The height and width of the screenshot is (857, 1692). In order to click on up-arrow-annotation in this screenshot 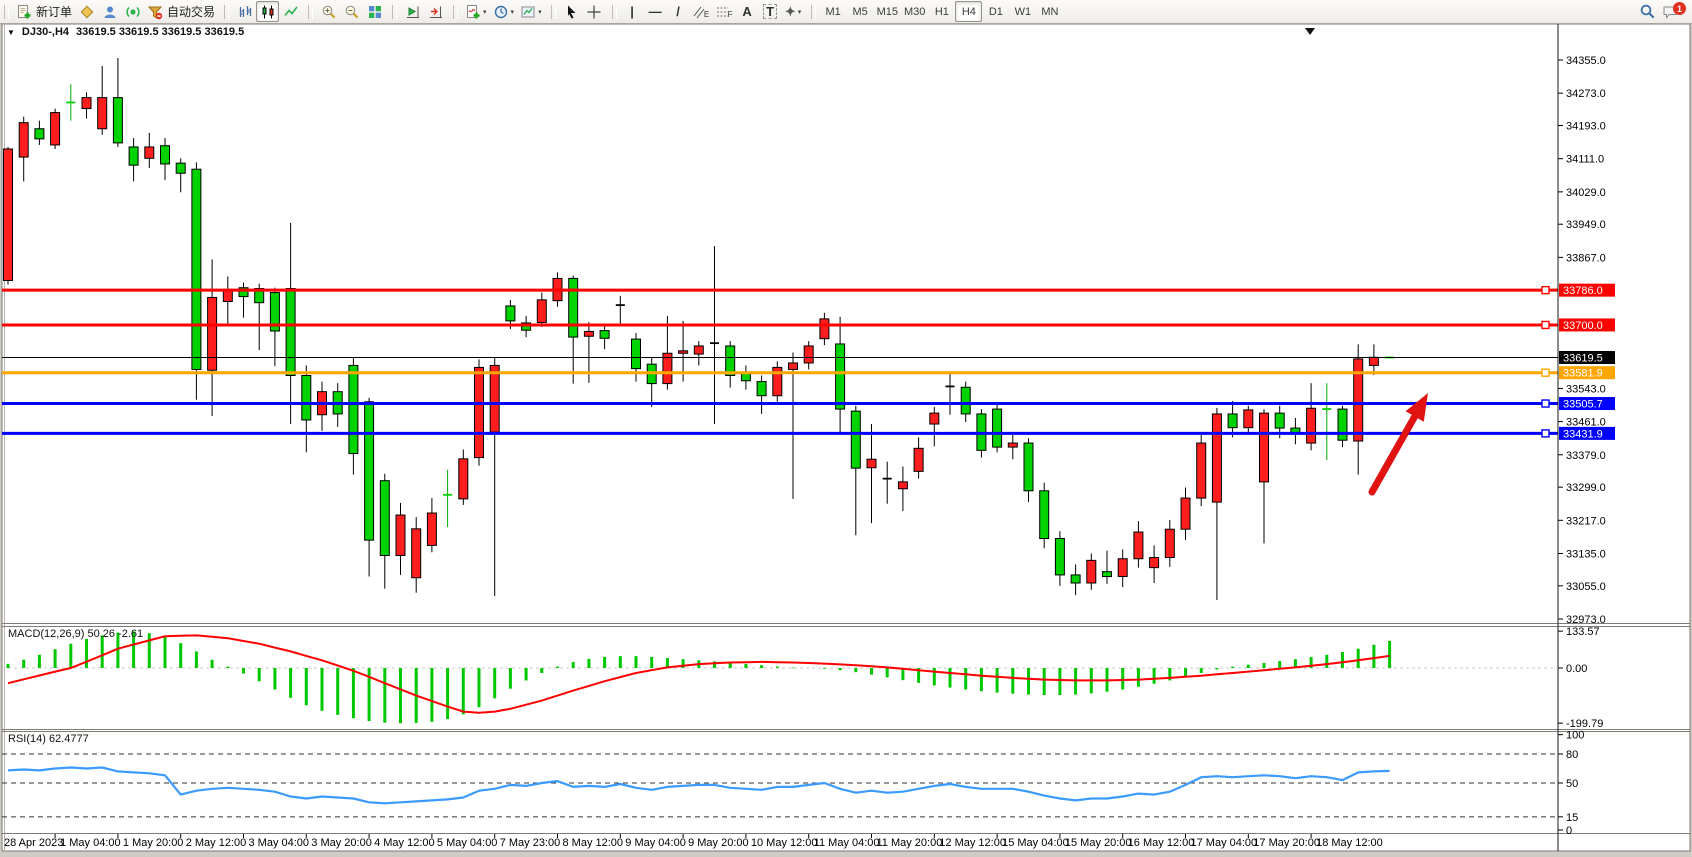, I will do `click(1398, 444)`.